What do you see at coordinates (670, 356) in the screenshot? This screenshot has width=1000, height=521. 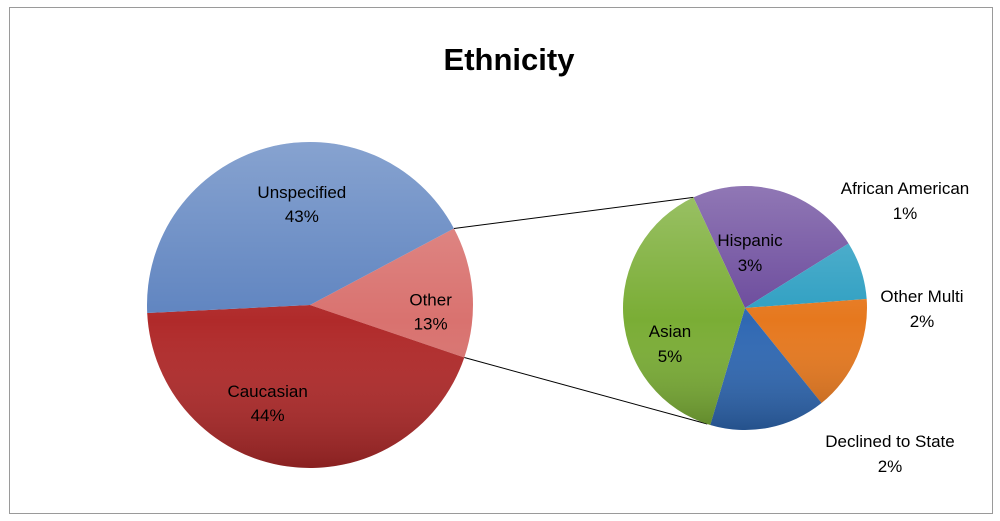 I see `value-asian: 5%` at bounding box center [670, 356].